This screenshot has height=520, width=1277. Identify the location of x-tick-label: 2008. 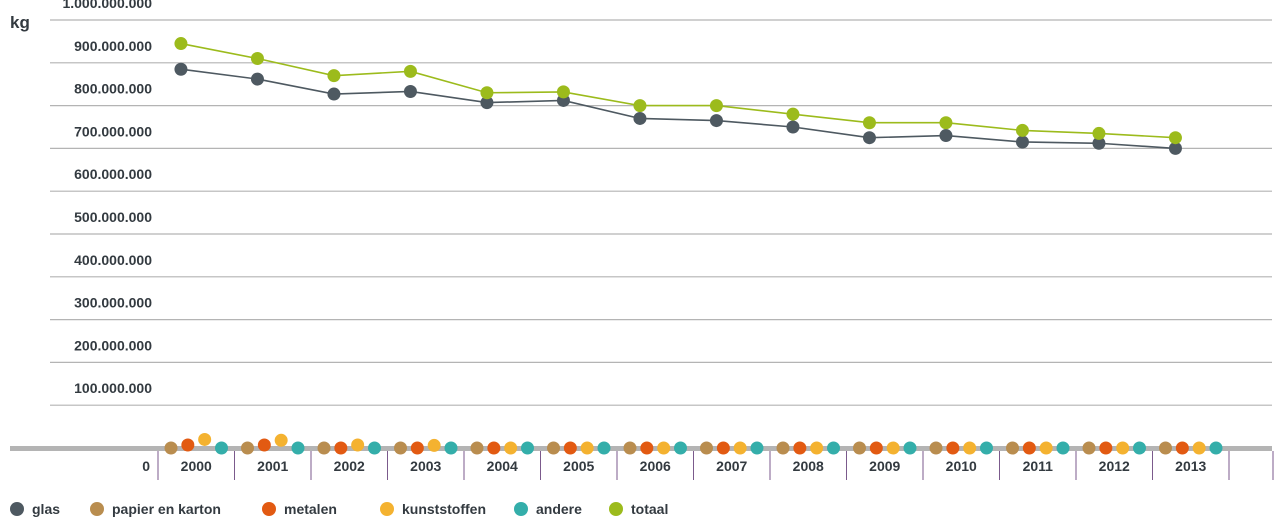
(808, 466).